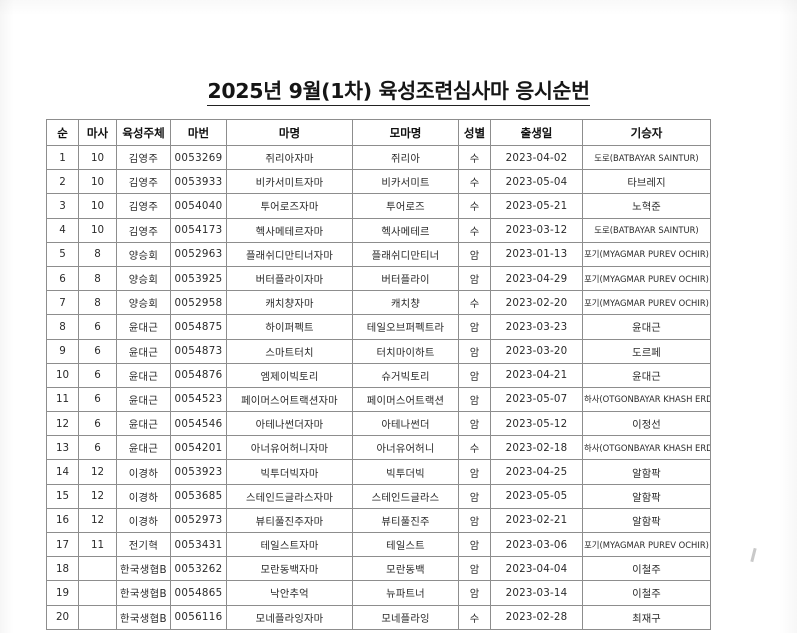  What do you see at coordinates (289, 448) in the screenshot?
I see `cell-horse: 아너유어허니자마` at bounding box center [289, 448].